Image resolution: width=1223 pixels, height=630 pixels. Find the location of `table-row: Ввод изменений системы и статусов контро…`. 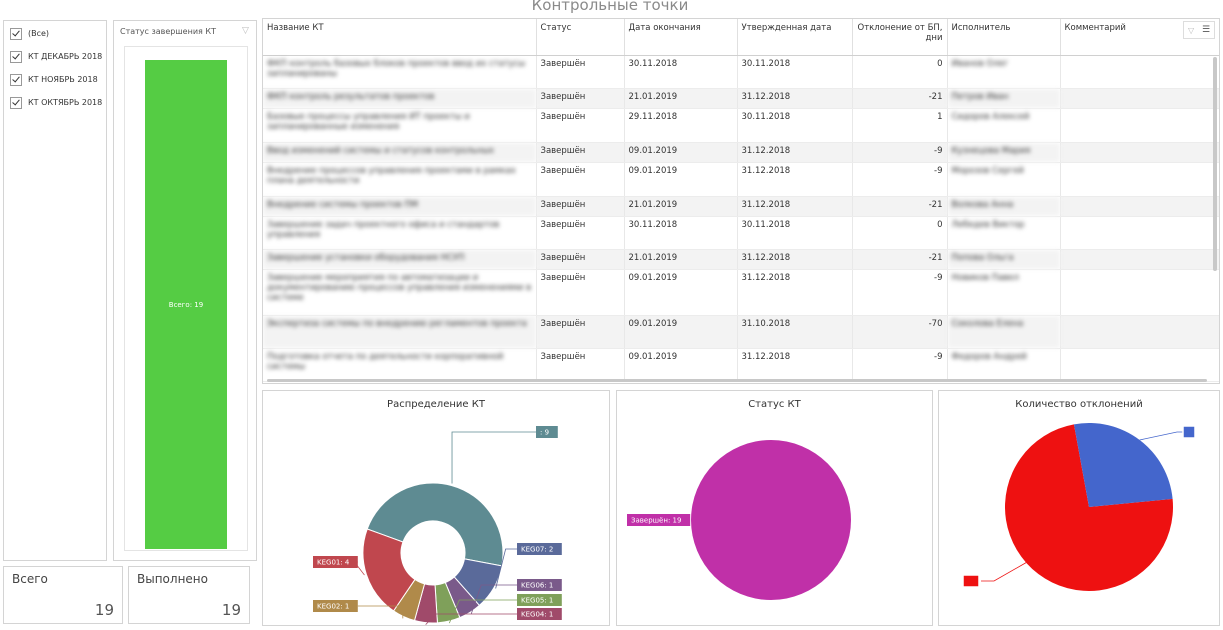

table-row: Ввод изменений системы и статусов контро… is located at coordinates (741, 152).